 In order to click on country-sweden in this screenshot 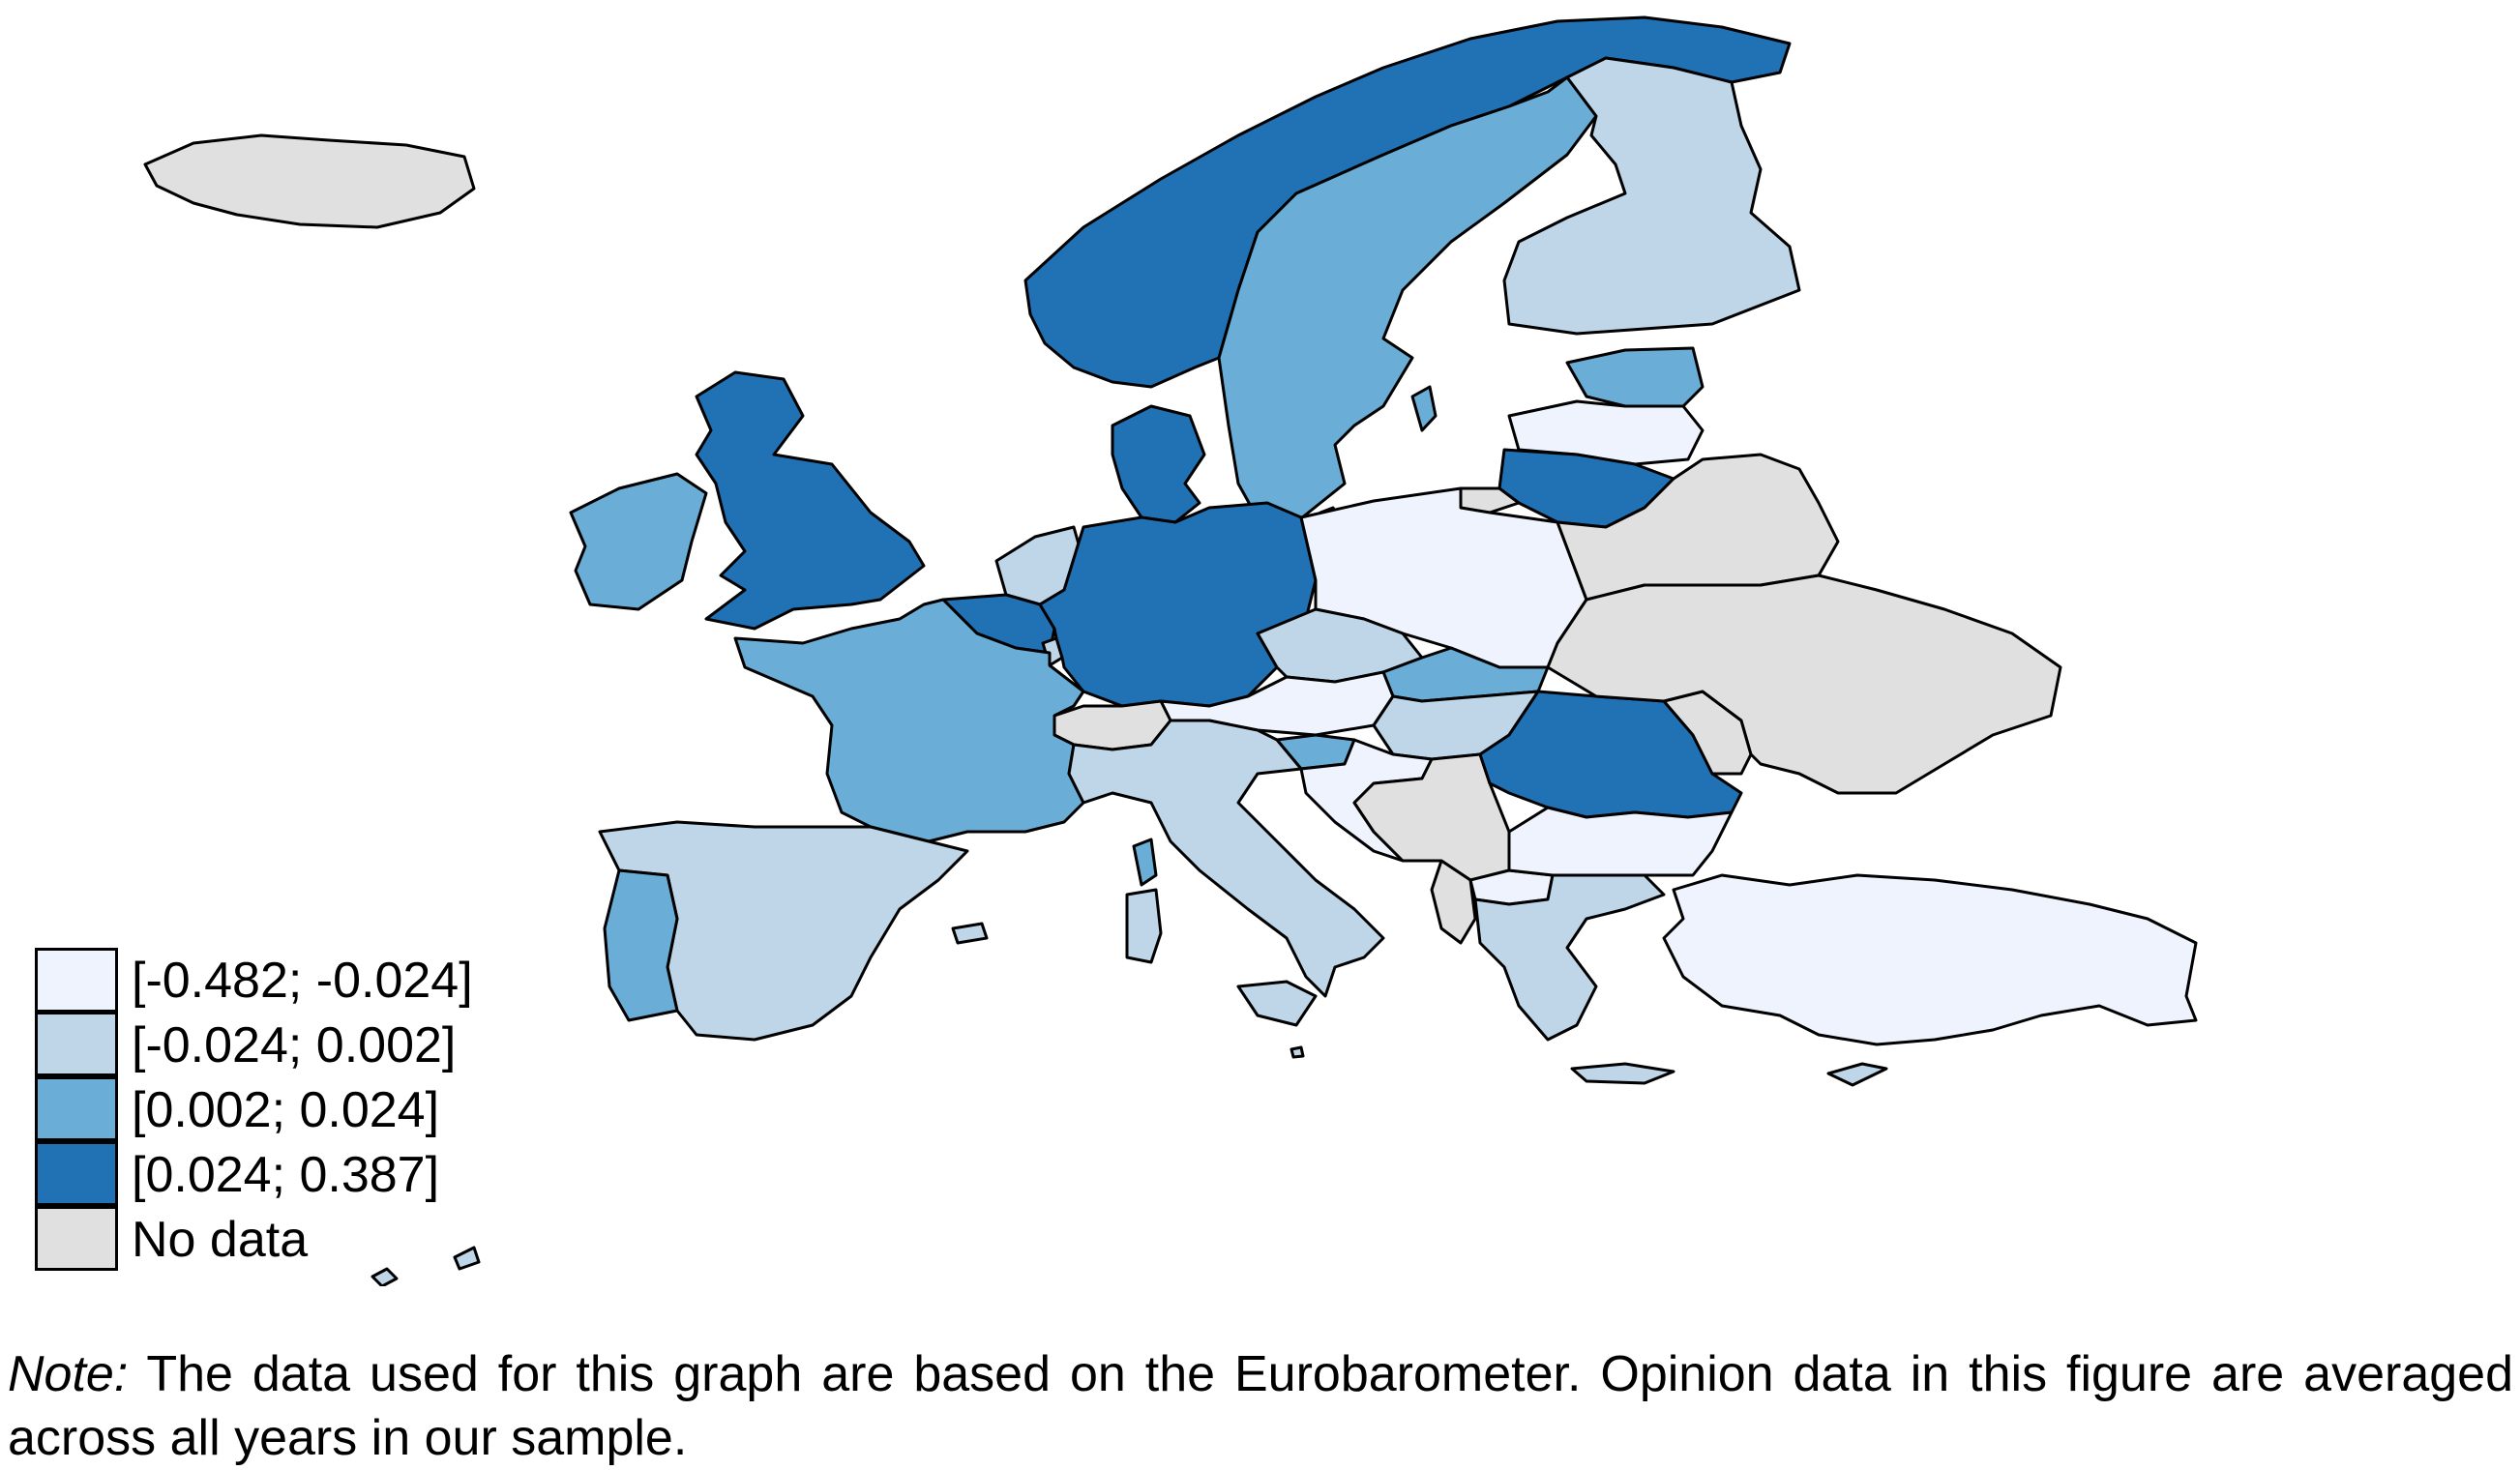, I will do `click(1407, 302)`.